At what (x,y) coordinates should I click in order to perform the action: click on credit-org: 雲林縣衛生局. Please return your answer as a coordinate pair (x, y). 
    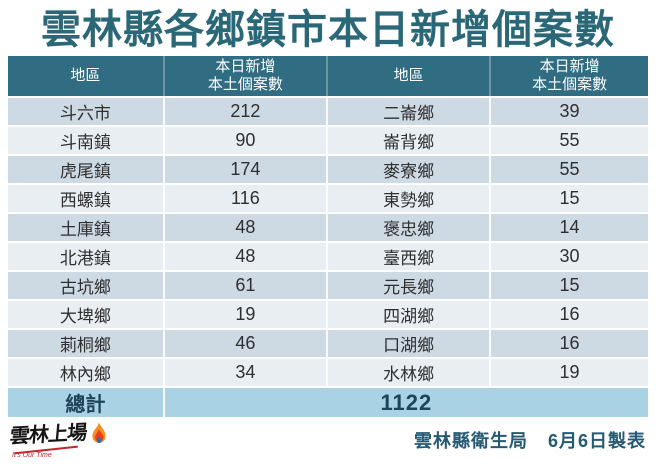
    Looking at the image, I should click on (470, 441).